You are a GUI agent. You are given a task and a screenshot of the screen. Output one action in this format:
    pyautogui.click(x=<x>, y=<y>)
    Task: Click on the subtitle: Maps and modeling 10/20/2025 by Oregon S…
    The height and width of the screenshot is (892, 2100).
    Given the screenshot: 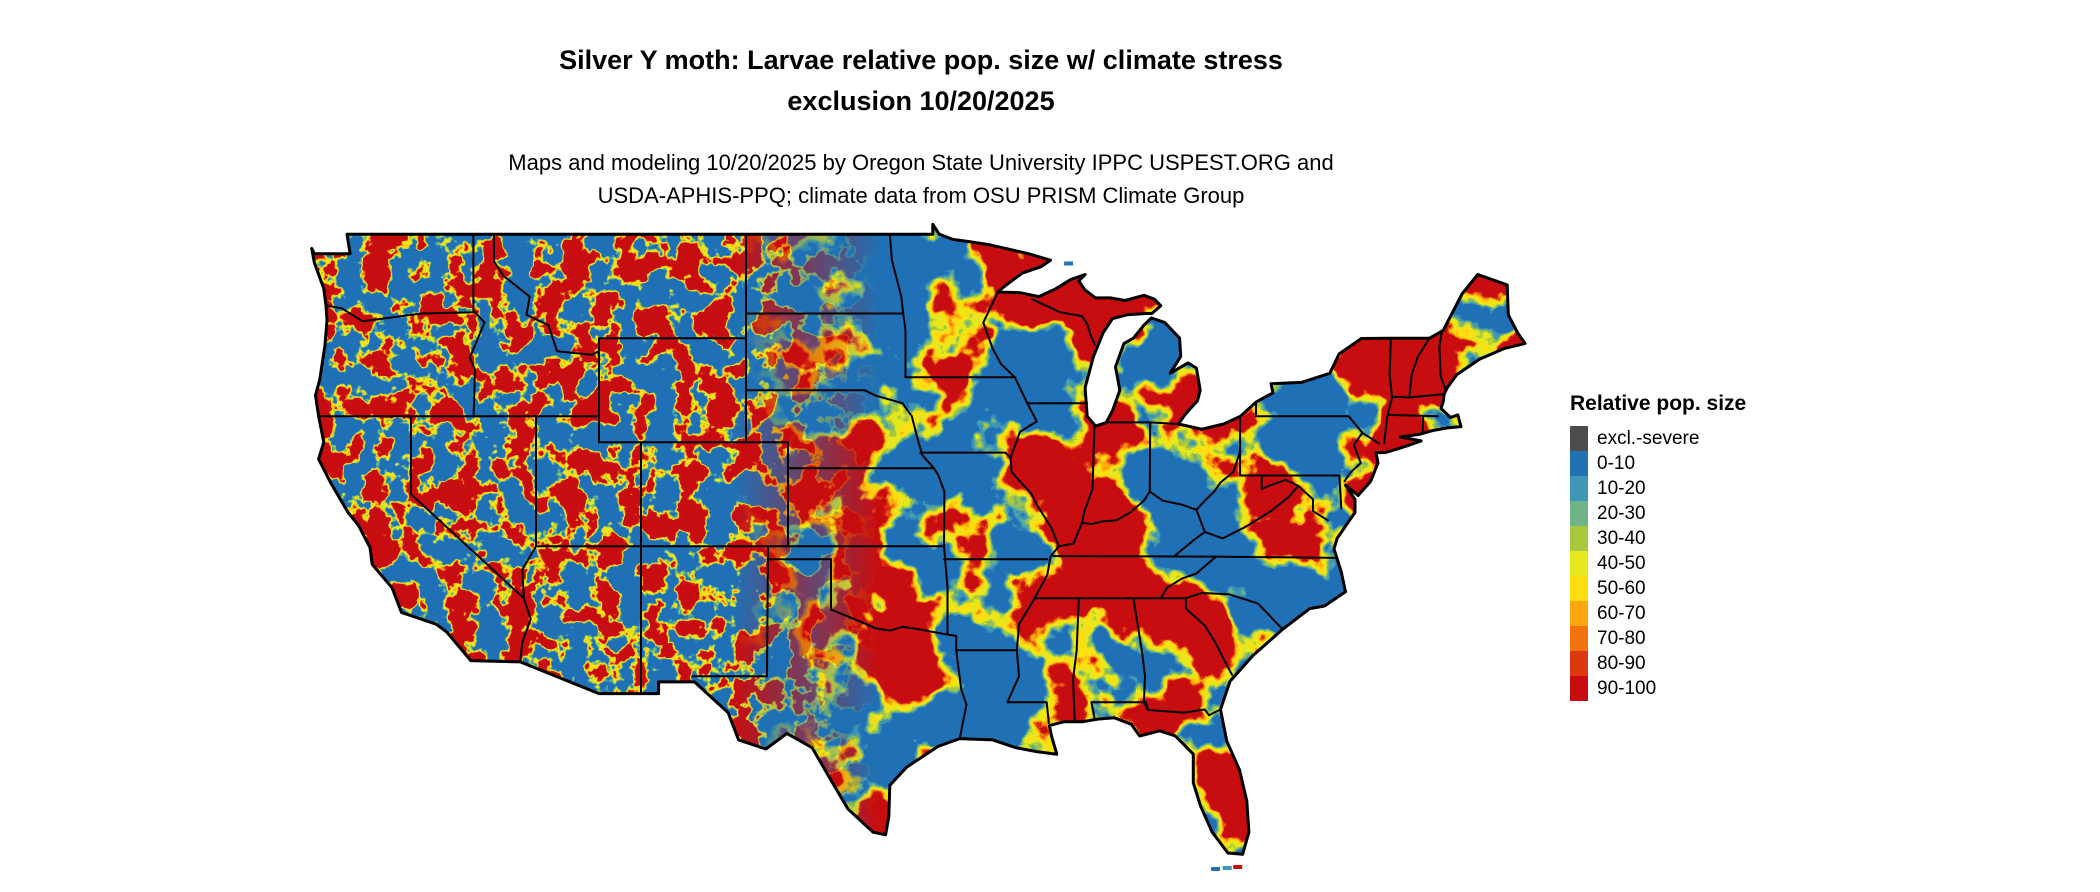 What is the action you would take?
    pyautogui.click(x=921, y=179)
    